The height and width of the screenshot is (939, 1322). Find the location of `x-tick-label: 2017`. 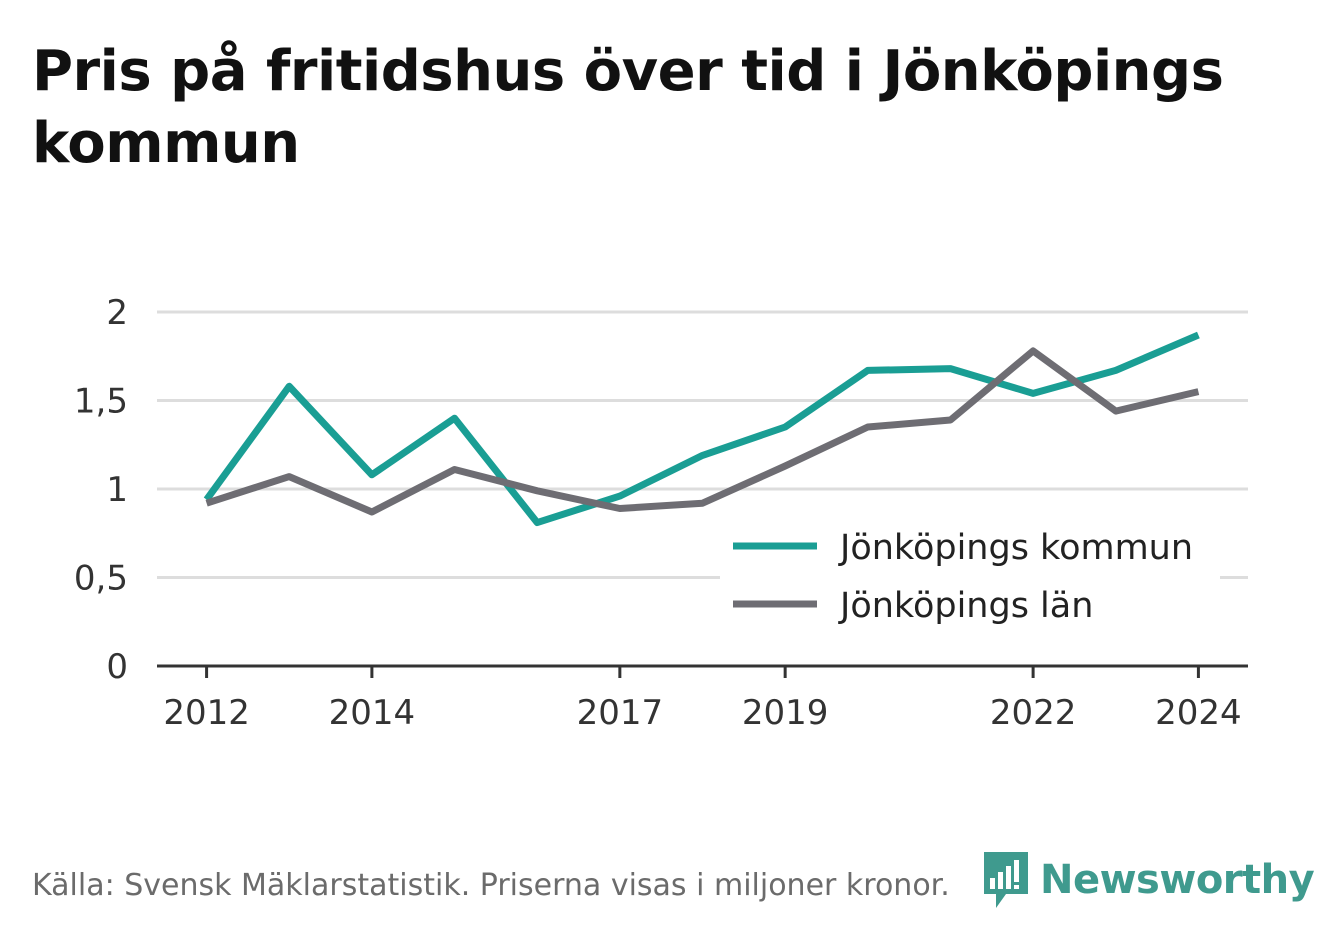

x-tick-label: 2017 is located at coordinates (620, 713).